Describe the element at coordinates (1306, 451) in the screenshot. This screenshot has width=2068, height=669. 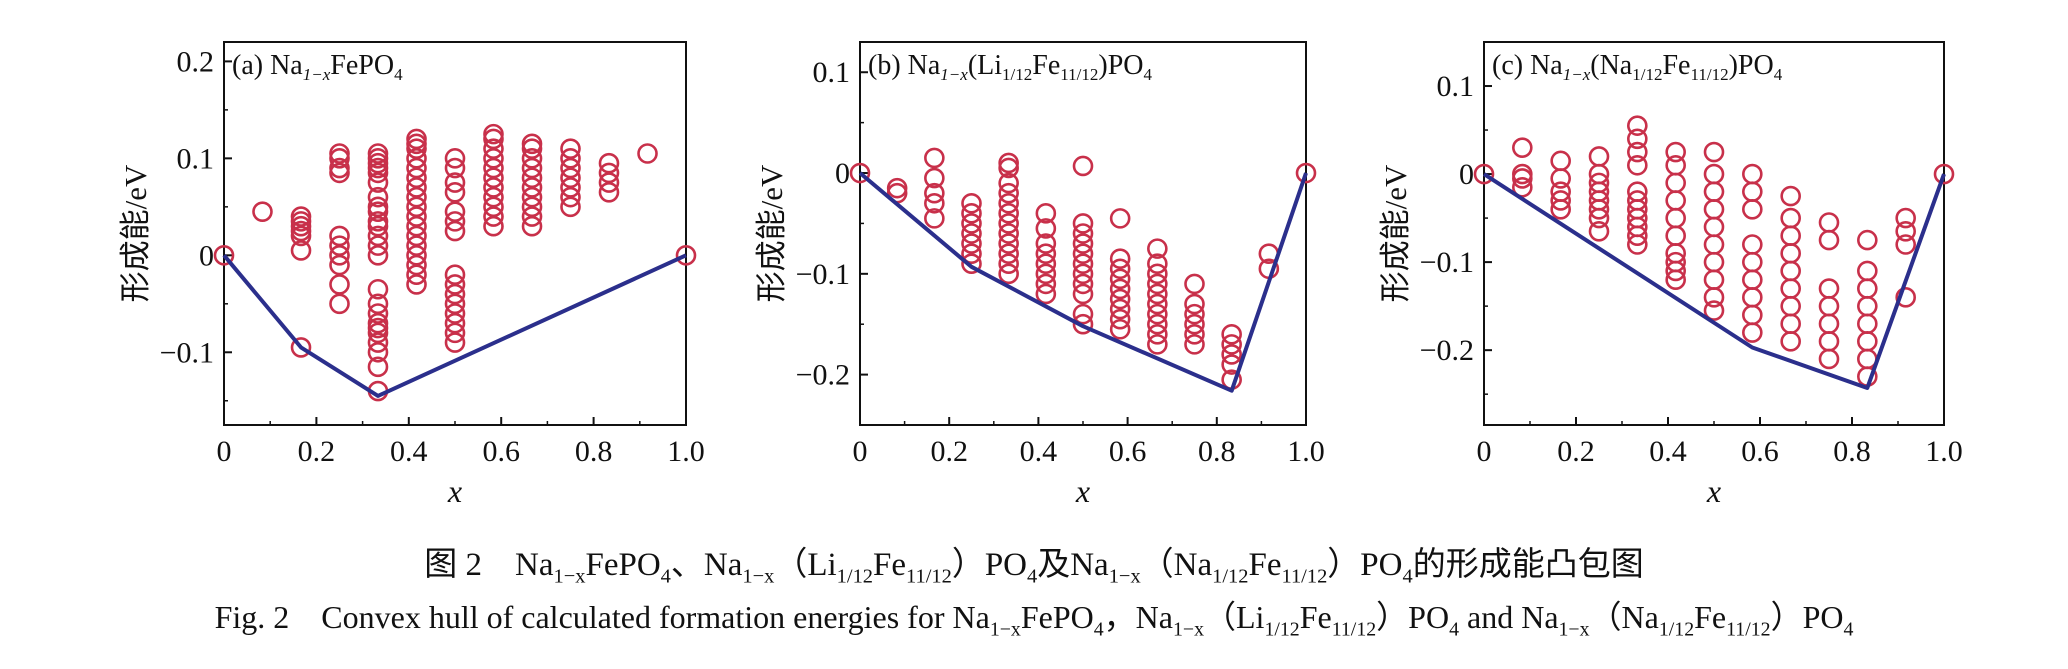
I see `x-tick-label: 1.0` at that location.